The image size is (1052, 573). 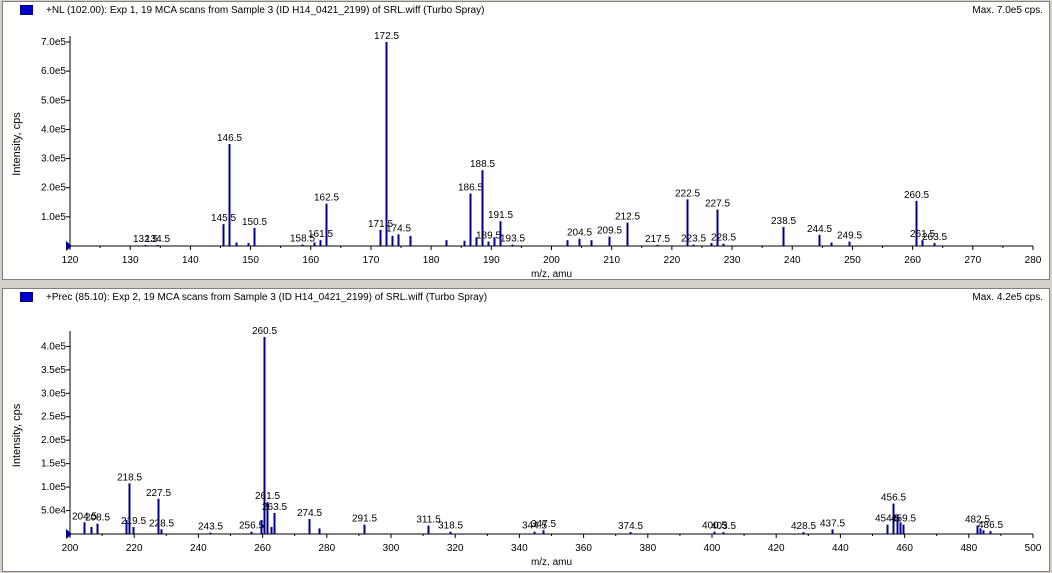 What do you see at coordinates (512, 239) in the screenshot?
I see `peak-label: 193.5` at bounding box center [512, 239].